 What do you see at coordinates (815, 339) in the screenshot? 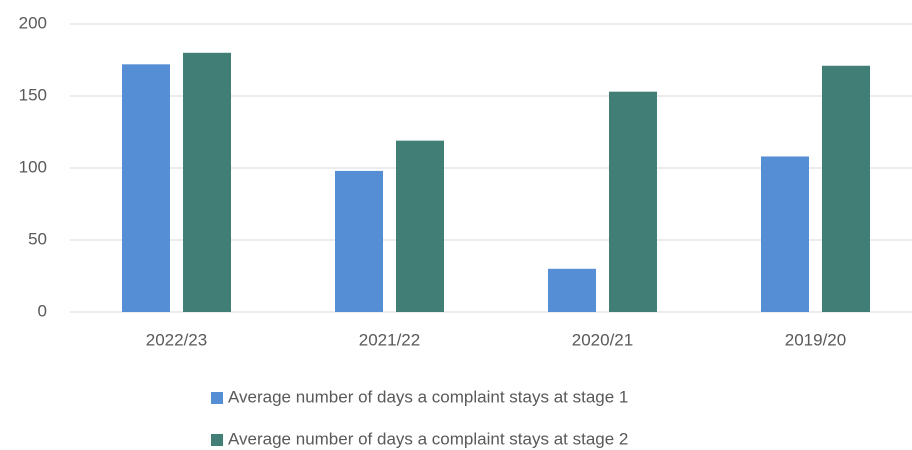
I see `x-tick-label: 2019/20` at bounding box center [815, 339].